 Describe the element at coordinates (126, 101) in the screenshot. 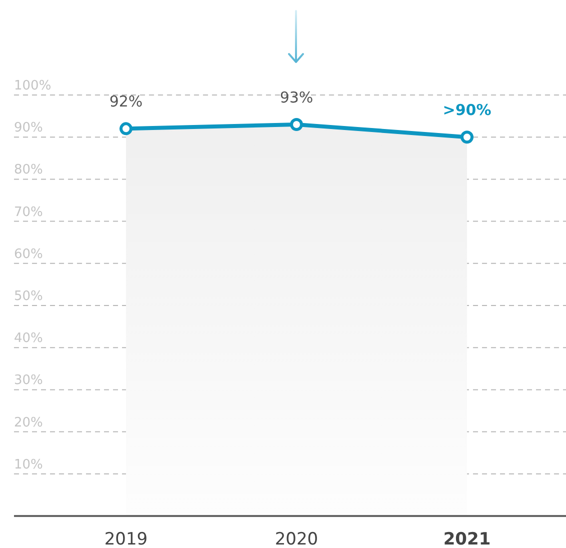

I see `data-label: 92%` at that location.